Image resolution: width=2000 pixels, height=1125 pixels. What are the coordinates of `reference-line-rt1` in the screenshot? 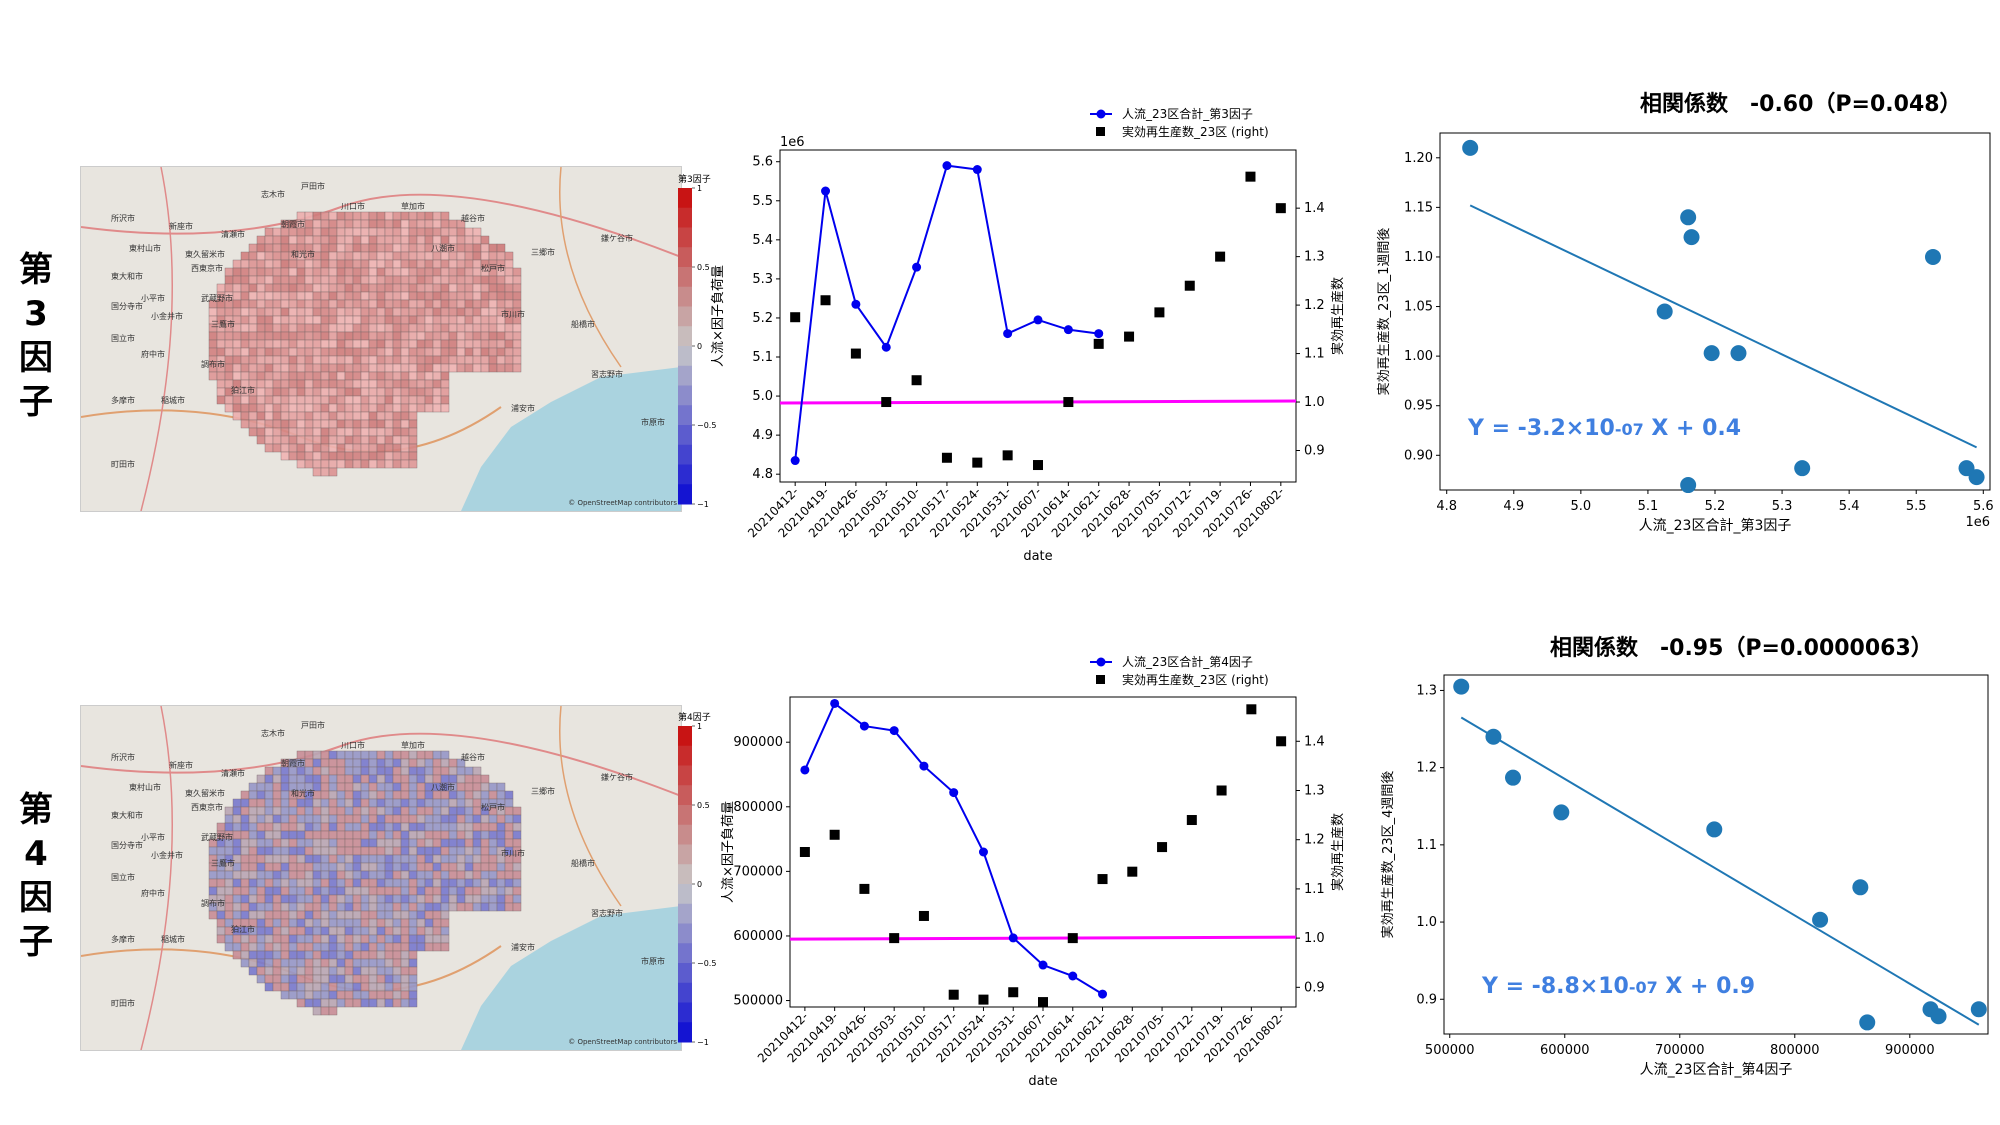 It's located at (1038, 402).